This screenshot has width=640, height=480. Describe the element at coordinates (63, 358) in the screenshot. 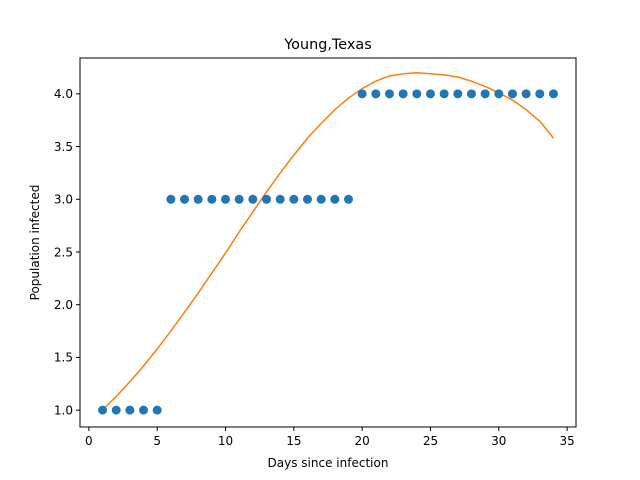

I see `y-tick-label: 1.5` at that location.